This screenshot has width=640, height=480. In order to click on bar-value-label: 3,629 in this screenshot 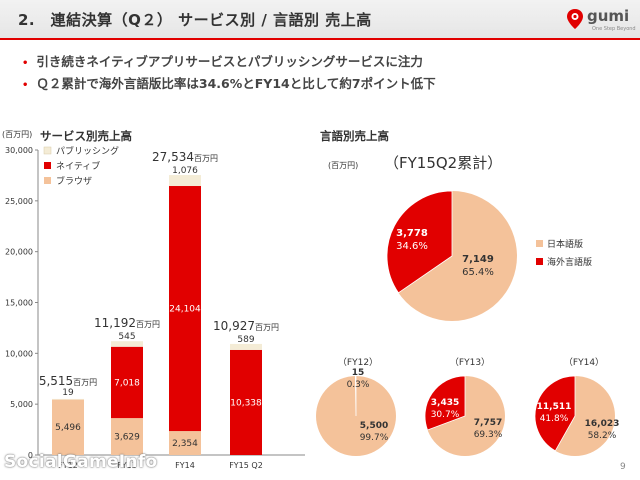, I will do `click(127, 438)`.